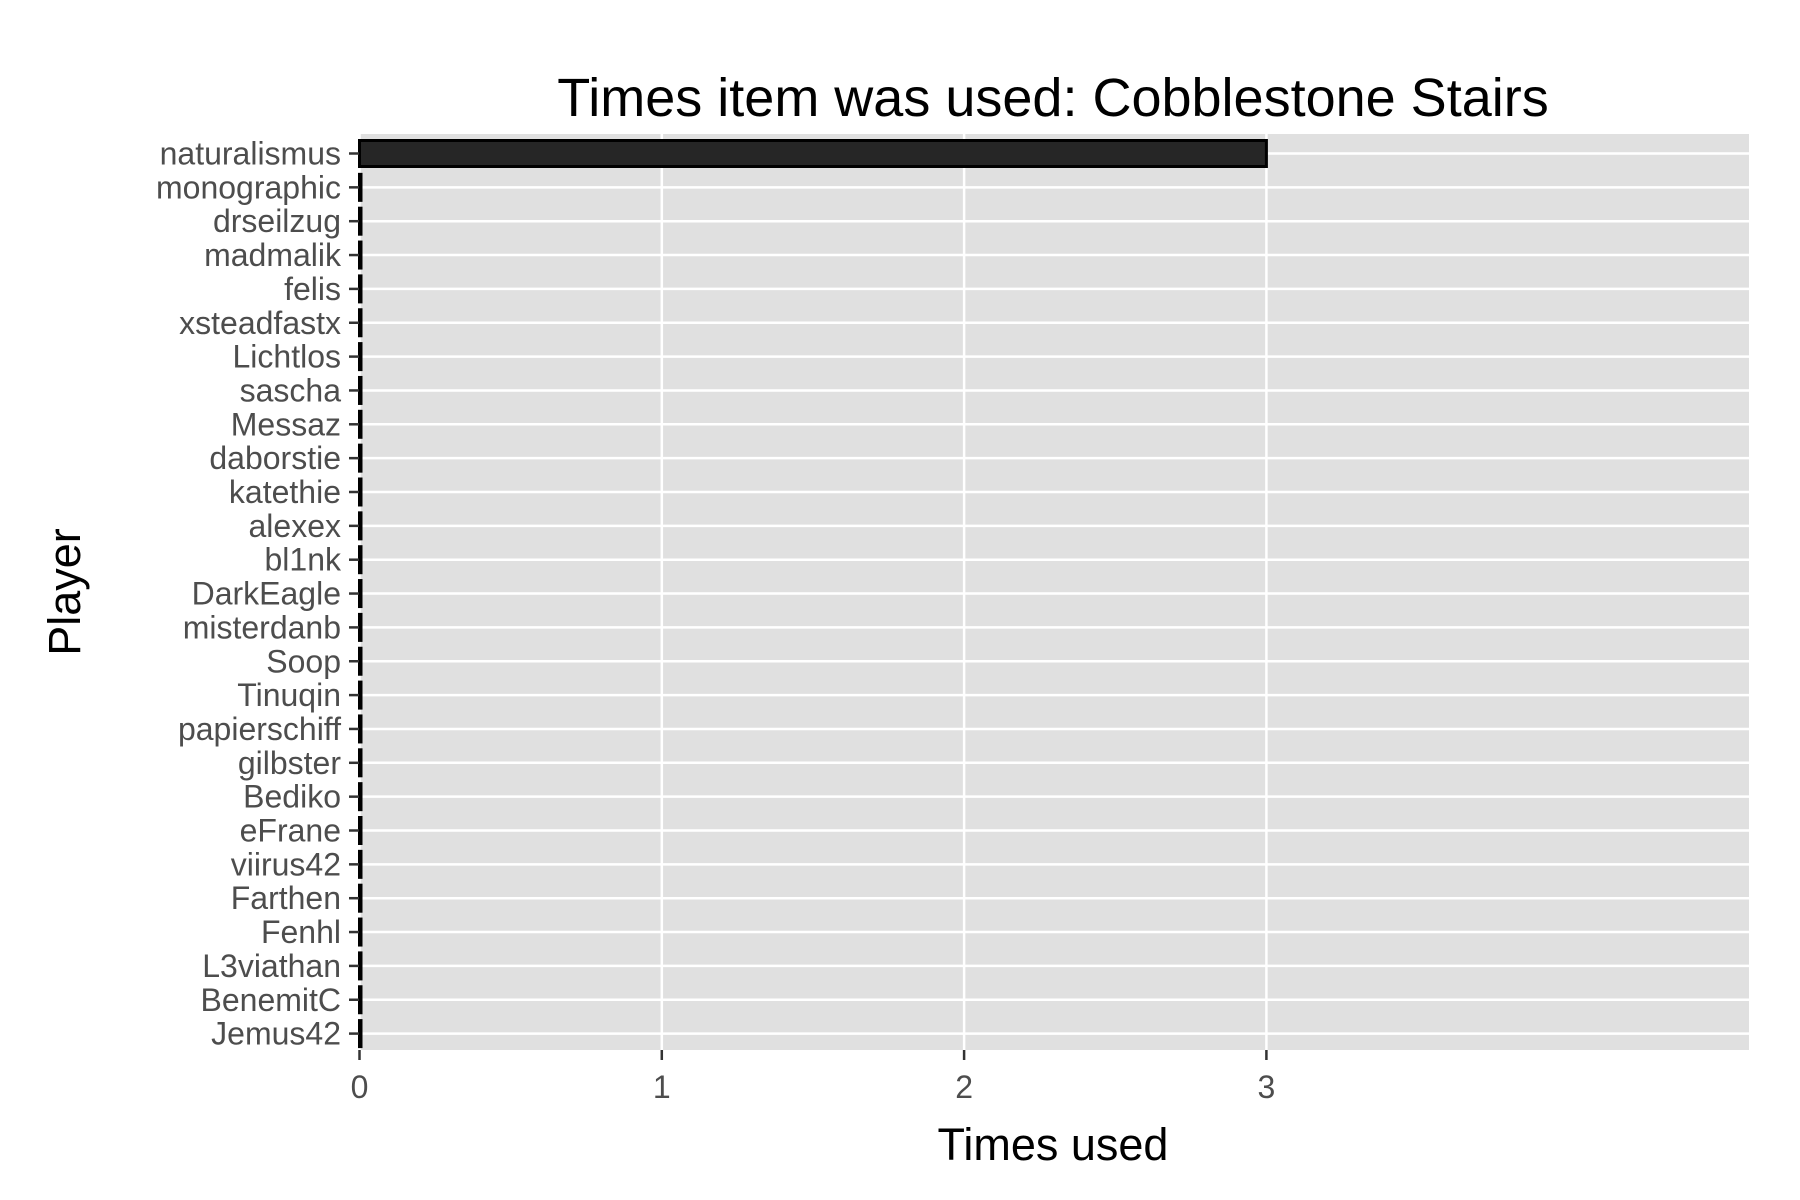 Image resolution: width=1800 pixels, height=1200 pixels. What do you see at coordinates (286, 898) in the screenshot?
I see `y-tick-label: Farthen` at bounding box center [286, 898].